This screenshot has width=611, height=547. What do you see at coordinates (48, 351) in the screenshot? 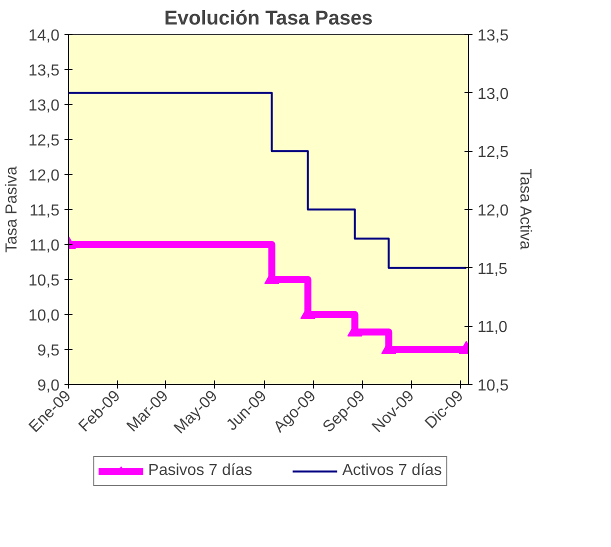
I see `y-tick-label: 9,5` at bounding box center [48, 351].